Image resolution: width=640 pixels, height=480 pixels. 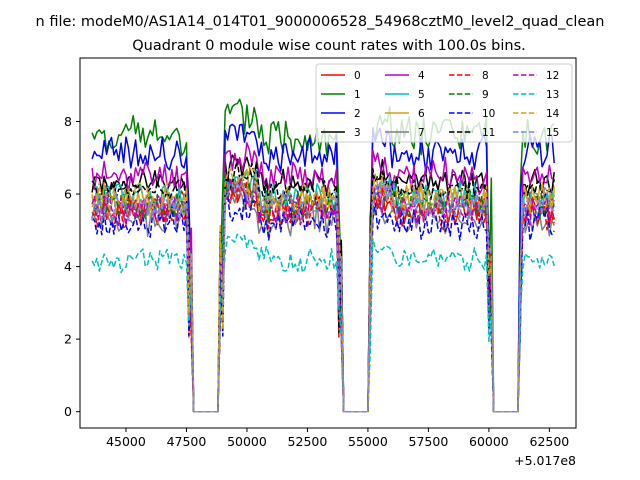 I want to click on legend-label-4: 4, so click(x=421, y=76).